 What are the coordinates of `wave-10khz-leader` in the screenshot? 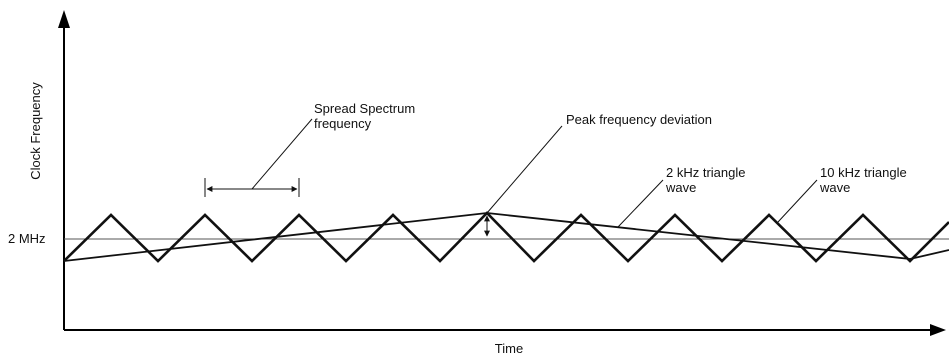 It's located at (797, 201).